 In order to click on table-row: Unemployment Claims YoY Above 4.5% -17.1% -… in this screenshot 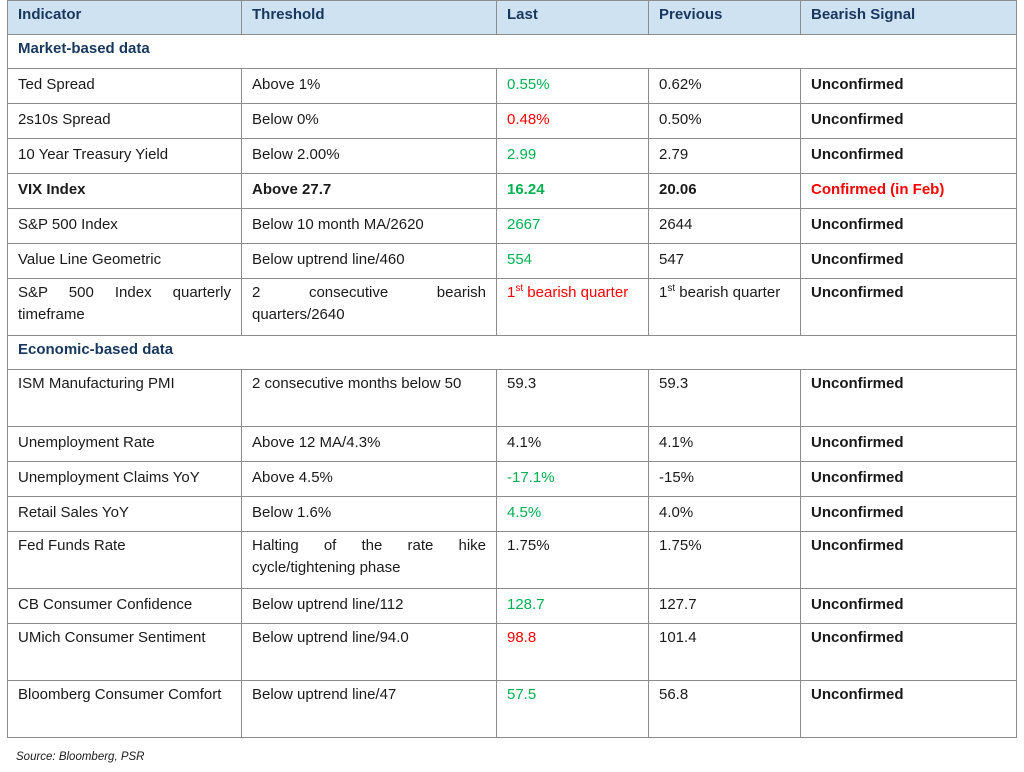, I will do `click(512, 479)`.